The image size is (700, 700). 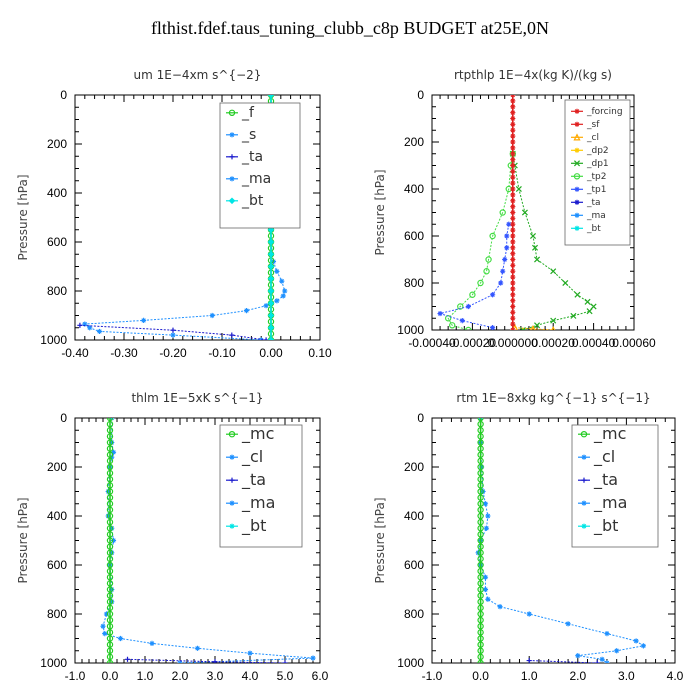 What do you see at coordinates (593, 125) in the screenshot?
I see `legend-label: _sf` at bounding box center [593, 125].